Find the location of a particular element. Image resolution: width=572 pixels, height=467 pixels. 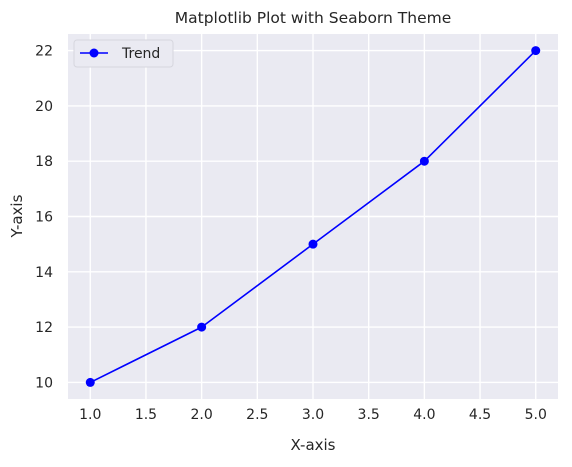

legend-label-trend: Trend is located at coordinates (140, 54).